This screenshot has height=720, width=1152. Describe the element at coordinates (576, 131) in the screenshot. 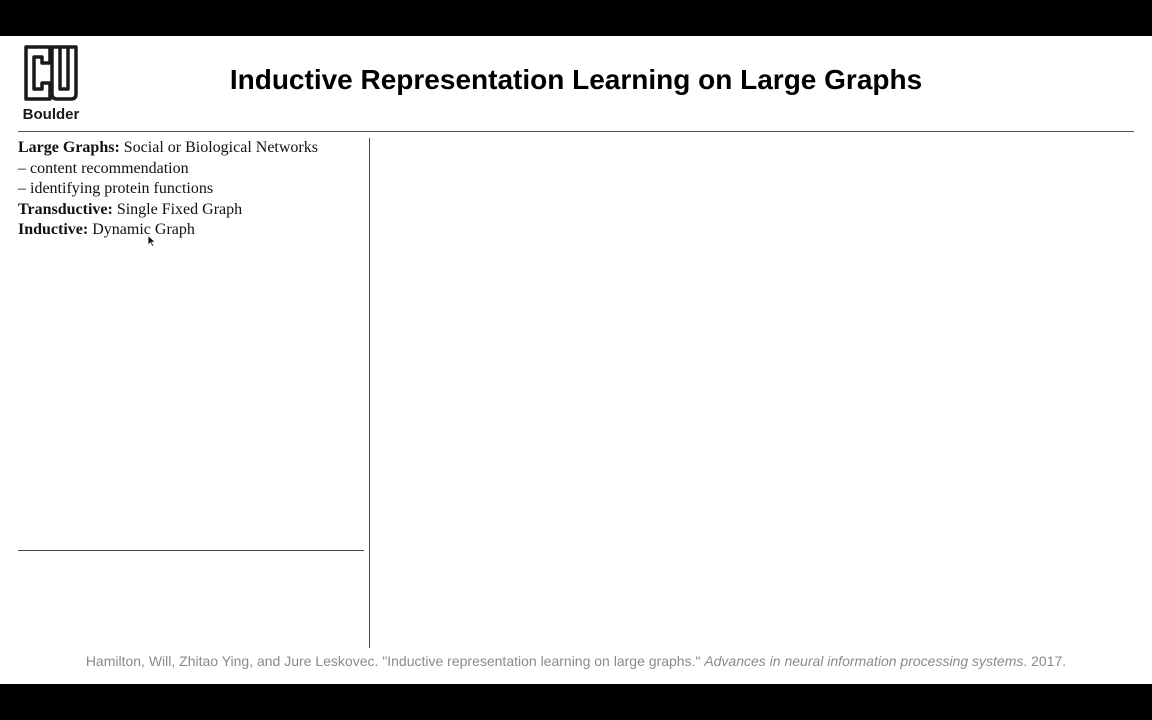

I see `header-divider` at that location.